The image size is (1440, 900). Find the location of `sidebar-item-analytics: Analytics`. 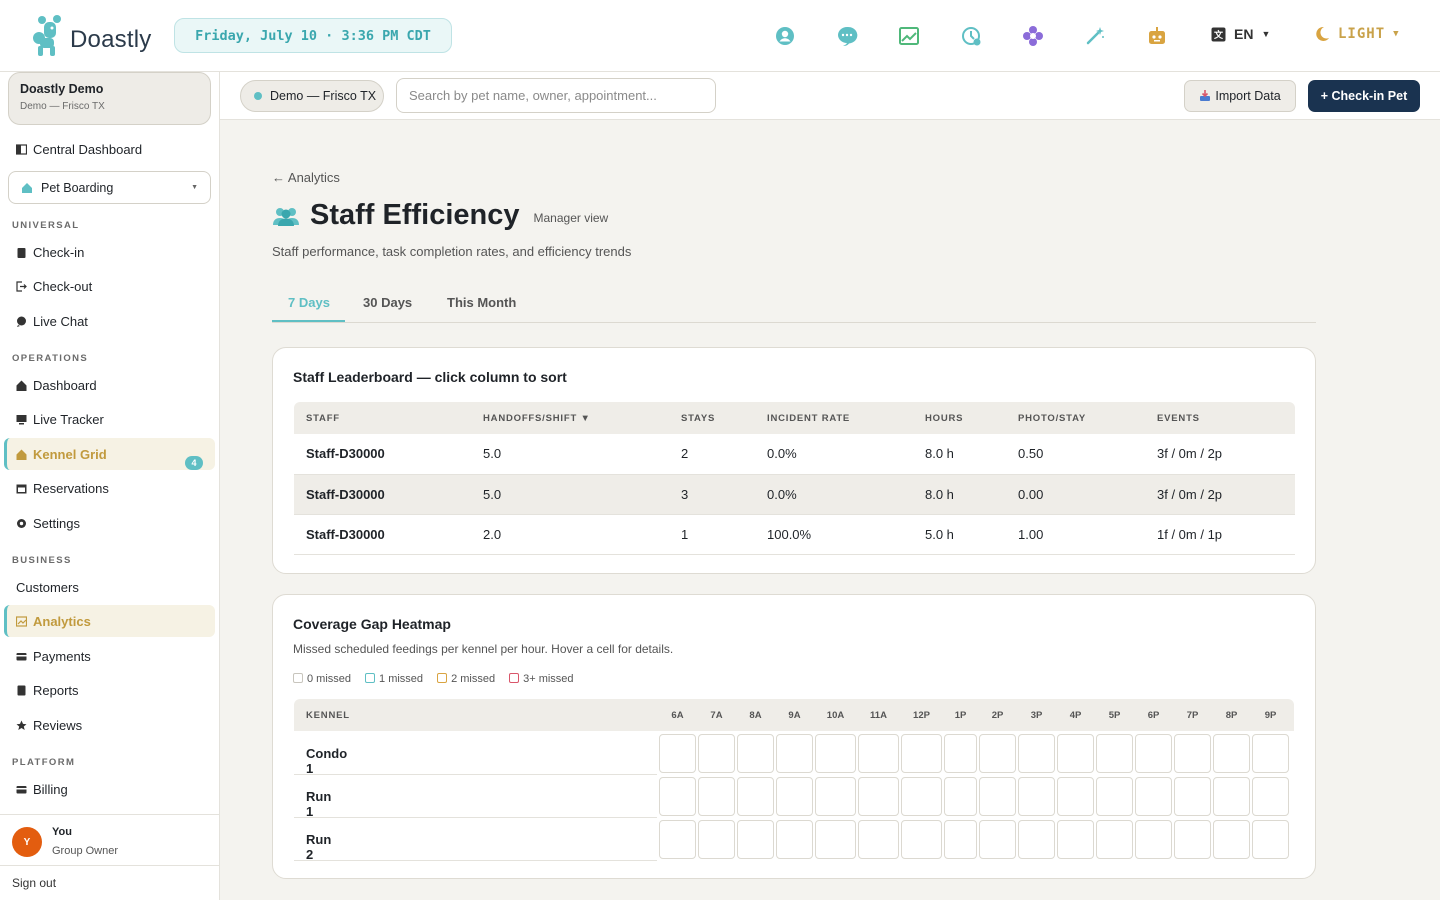

sidebar-item-analytics: Analytics is located at coordinates (53, 621).